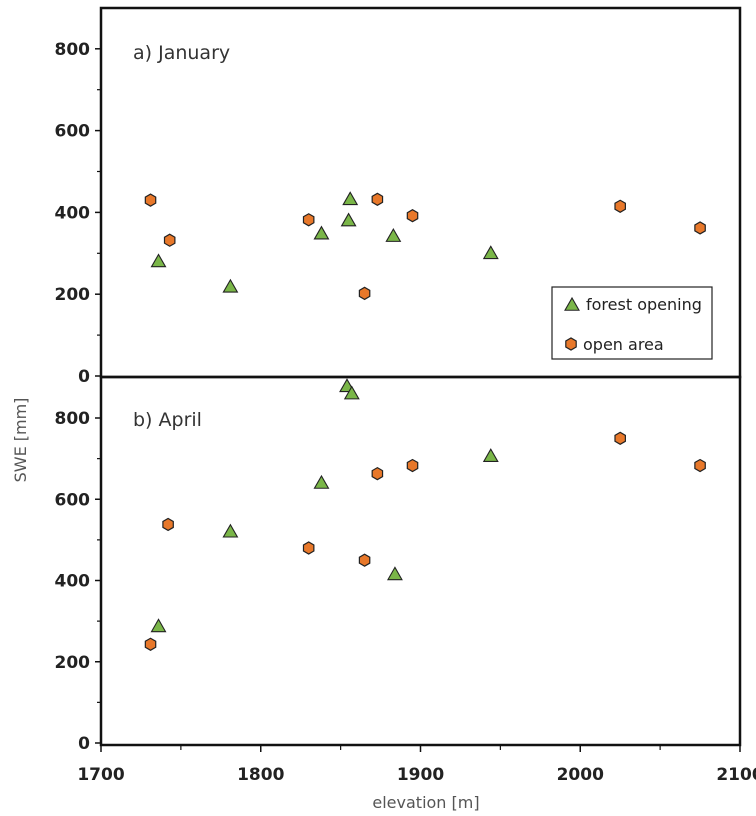  I want to click on legend-box, so click(632, 323).